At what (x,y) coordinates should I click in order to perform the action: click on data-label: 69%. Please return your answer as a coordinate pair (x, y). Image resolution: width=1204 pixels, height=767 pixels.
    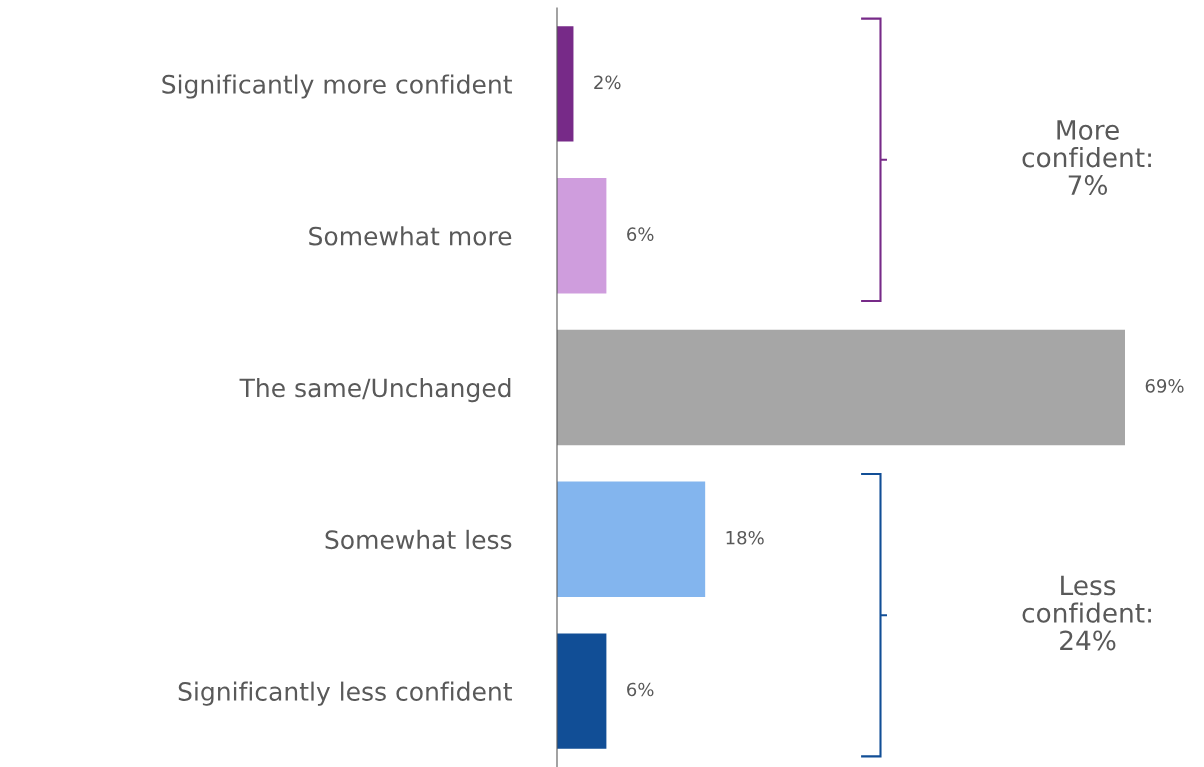
    Looking at the image, I should click on (1164, 386).